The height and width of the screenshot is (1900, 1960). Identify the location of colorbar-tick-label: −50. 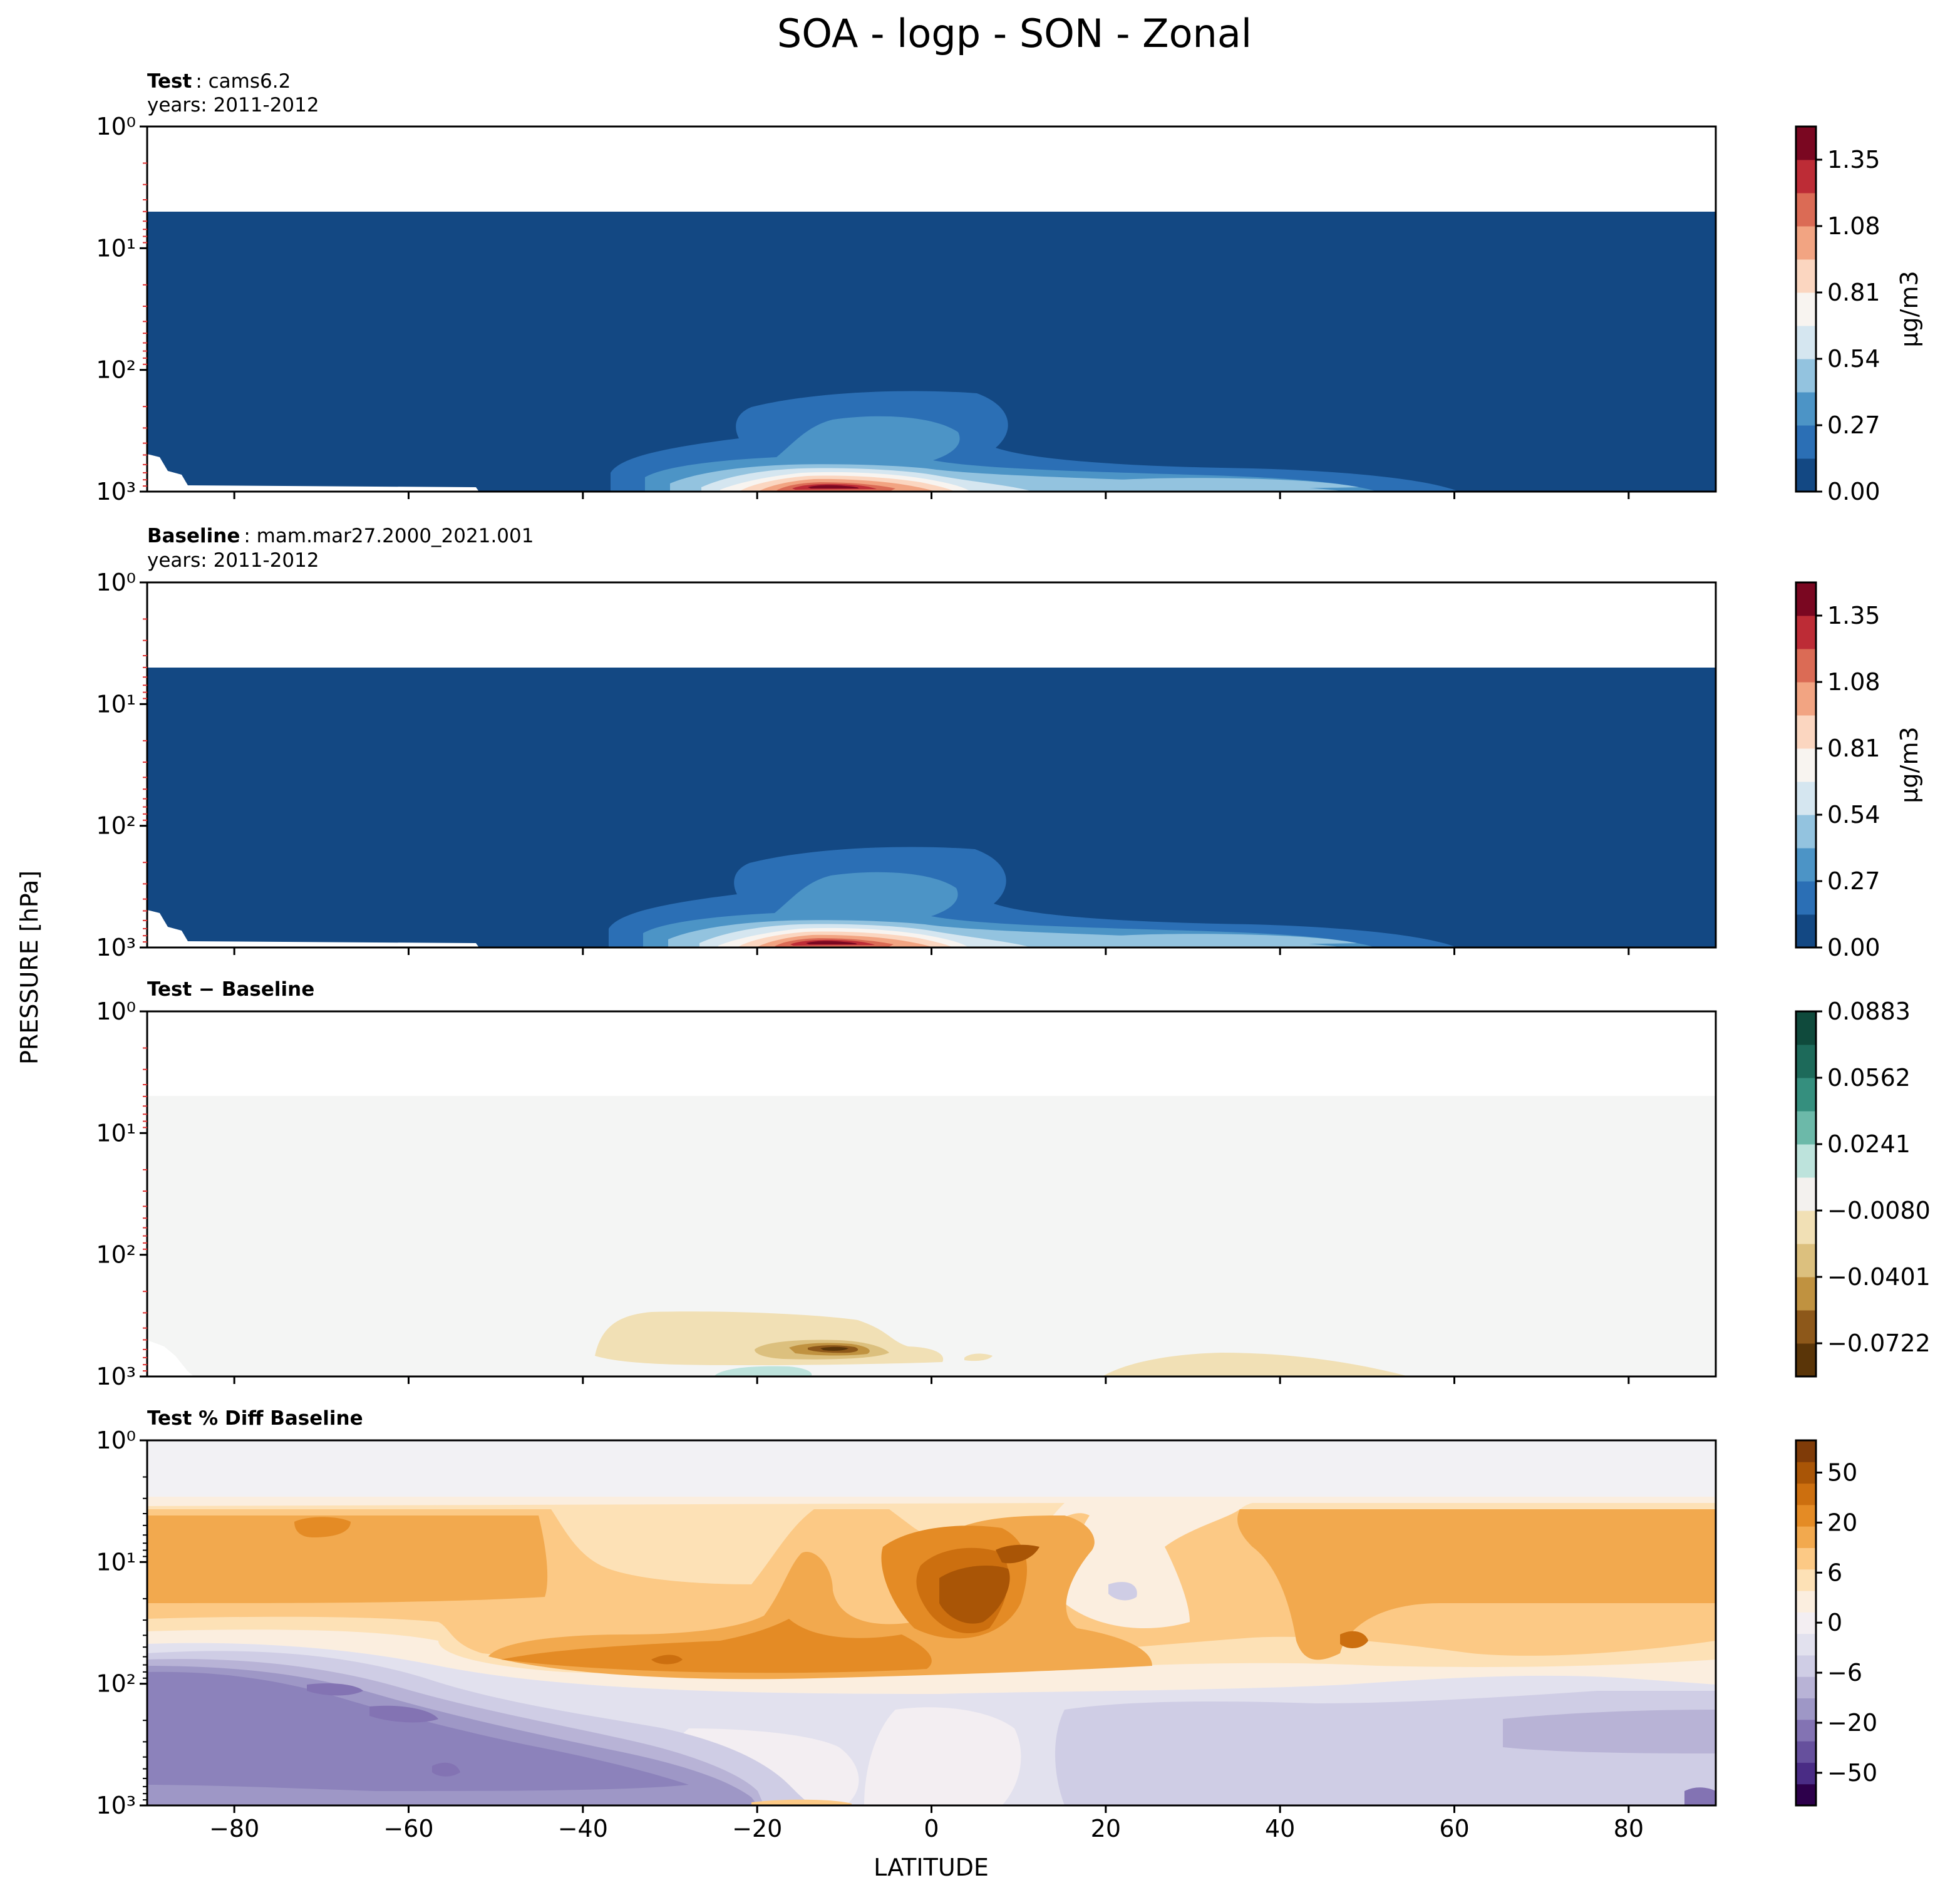
(1852, 1773).